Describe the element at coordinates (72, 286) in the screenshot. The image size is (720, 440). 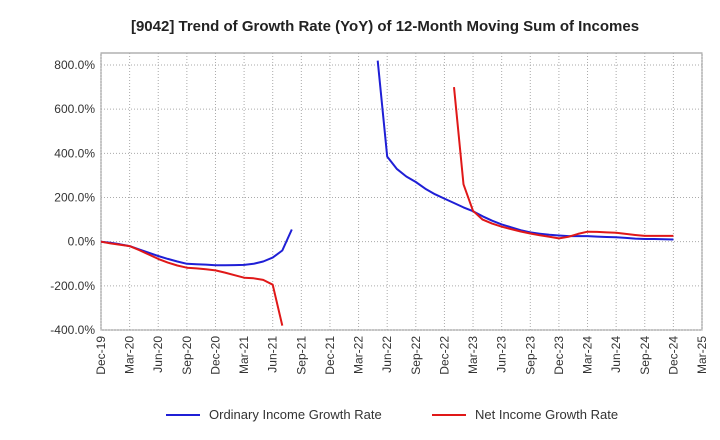
I see `y-tick-label: -200.0%` at that location.